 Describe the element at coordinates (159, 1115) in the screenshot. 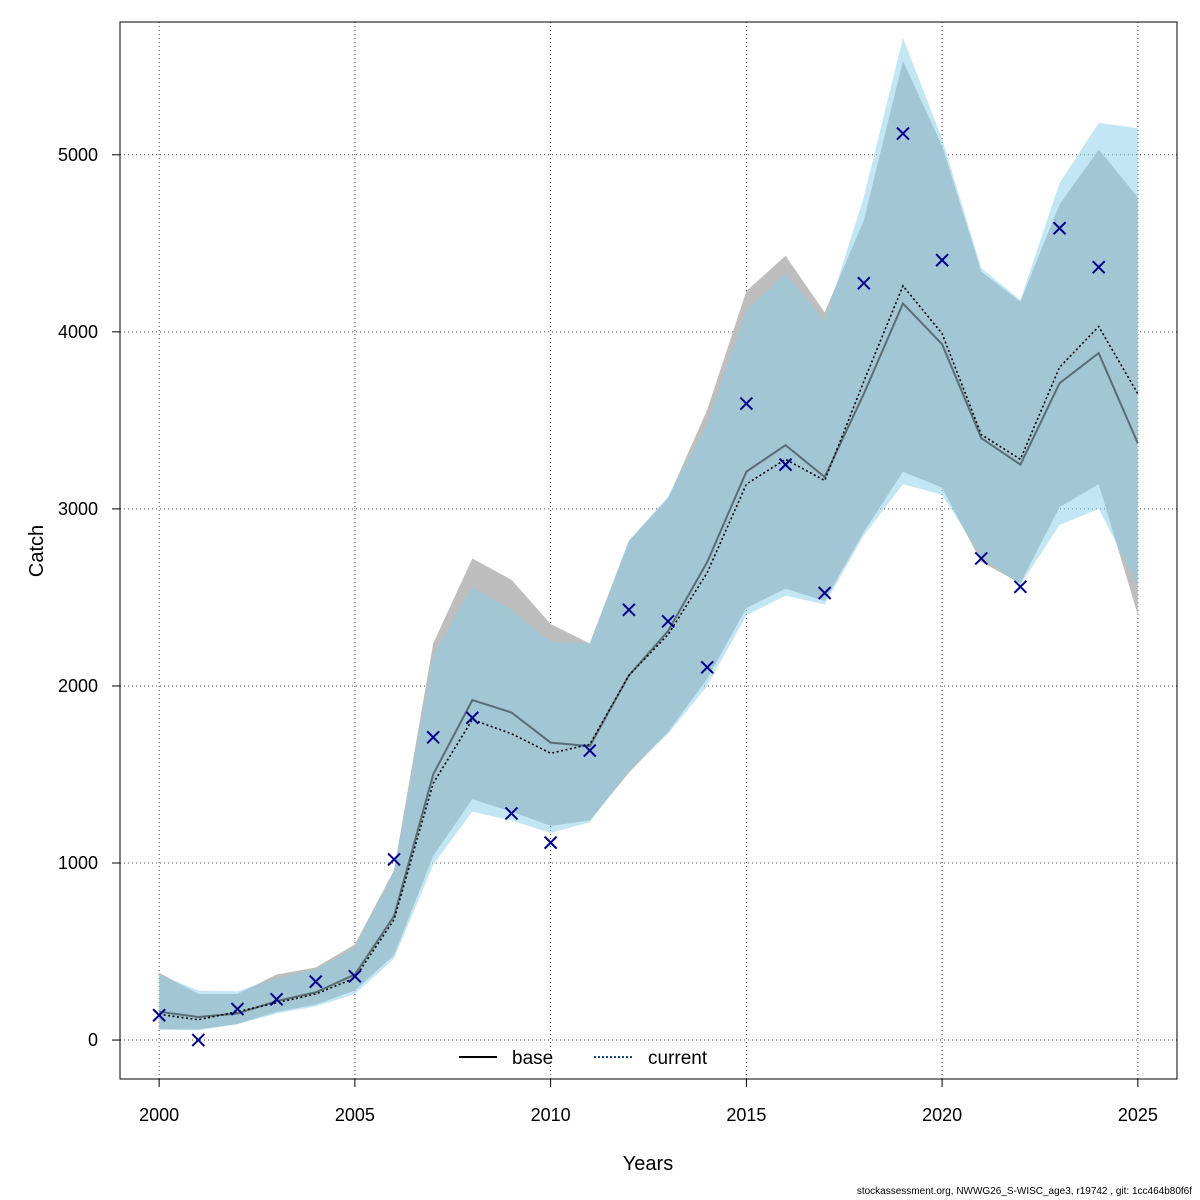

I see `x-tick-label: 2000` at that location.